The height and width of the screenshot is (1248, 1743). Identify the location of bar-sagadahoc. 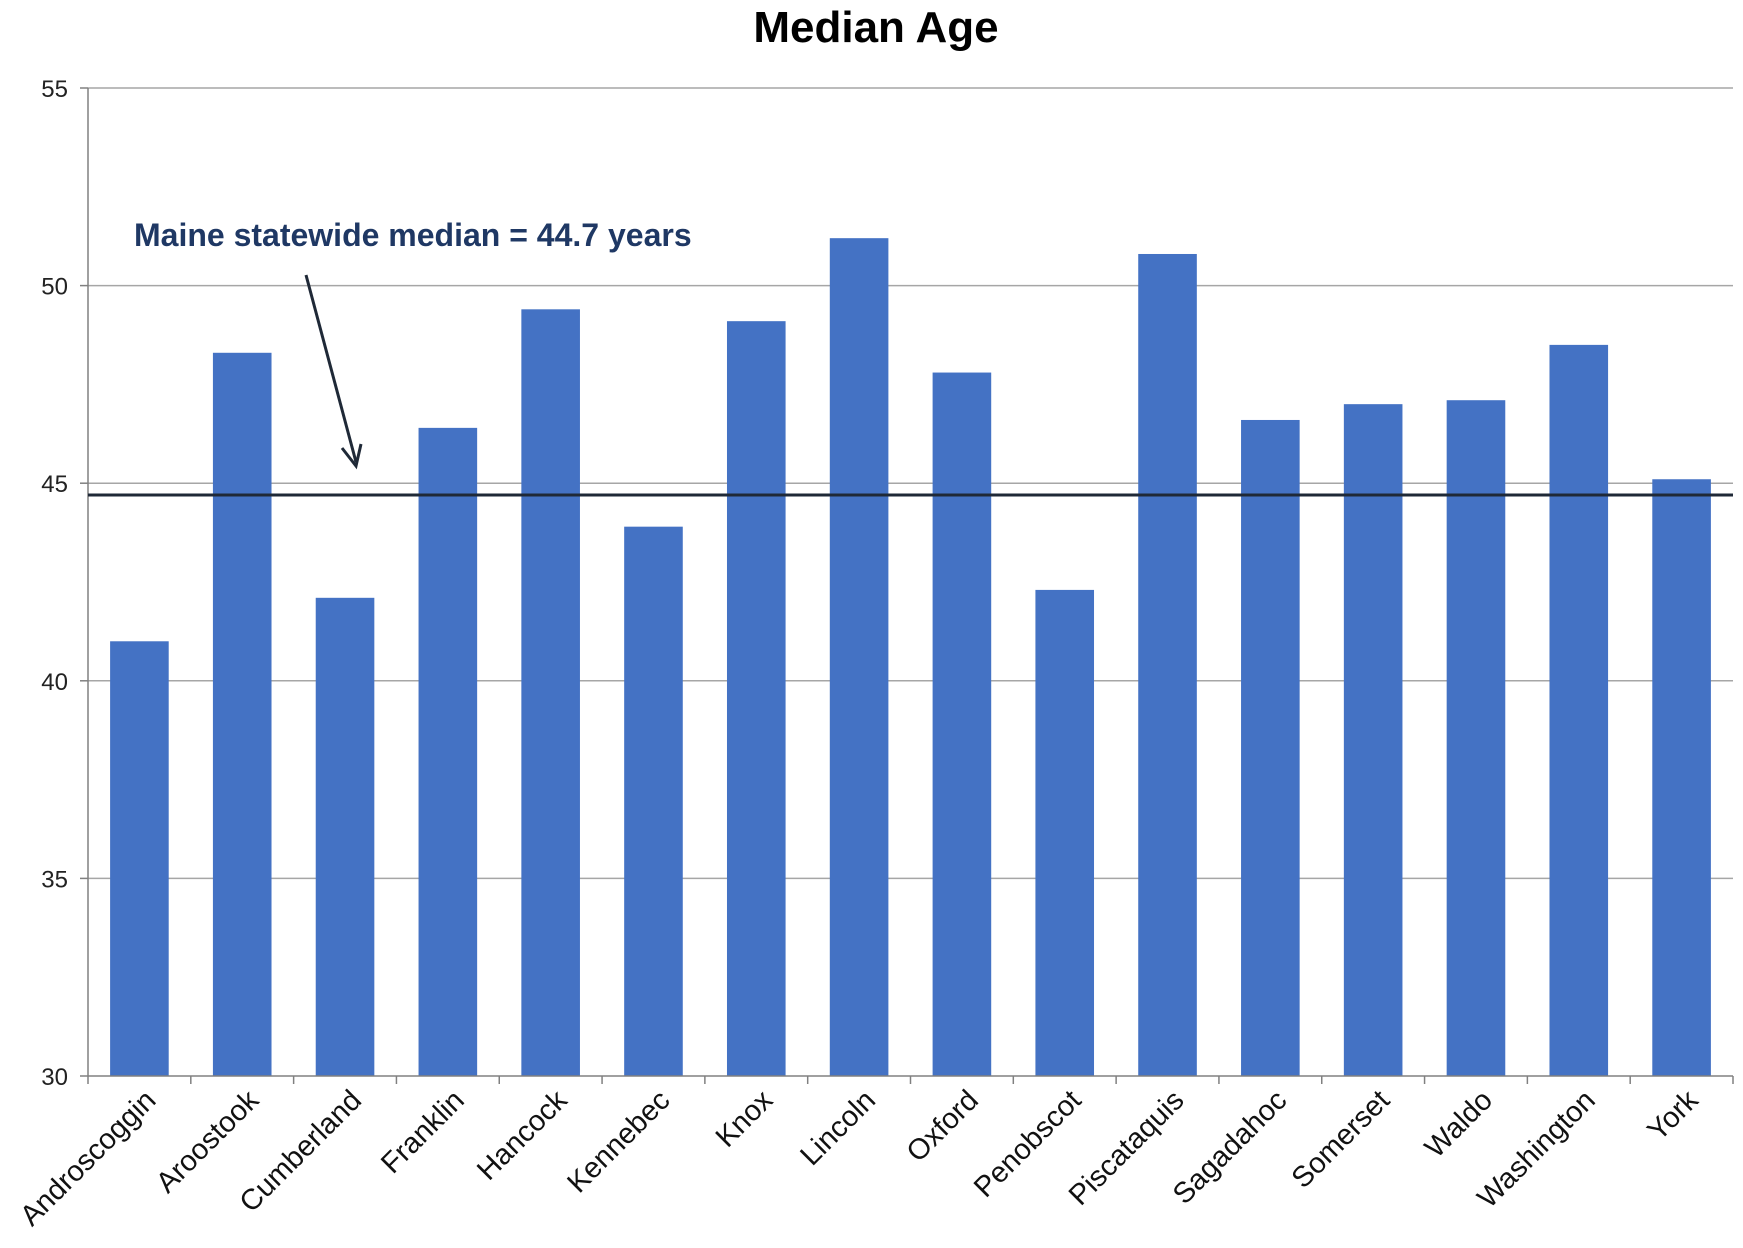
(1270, 747).